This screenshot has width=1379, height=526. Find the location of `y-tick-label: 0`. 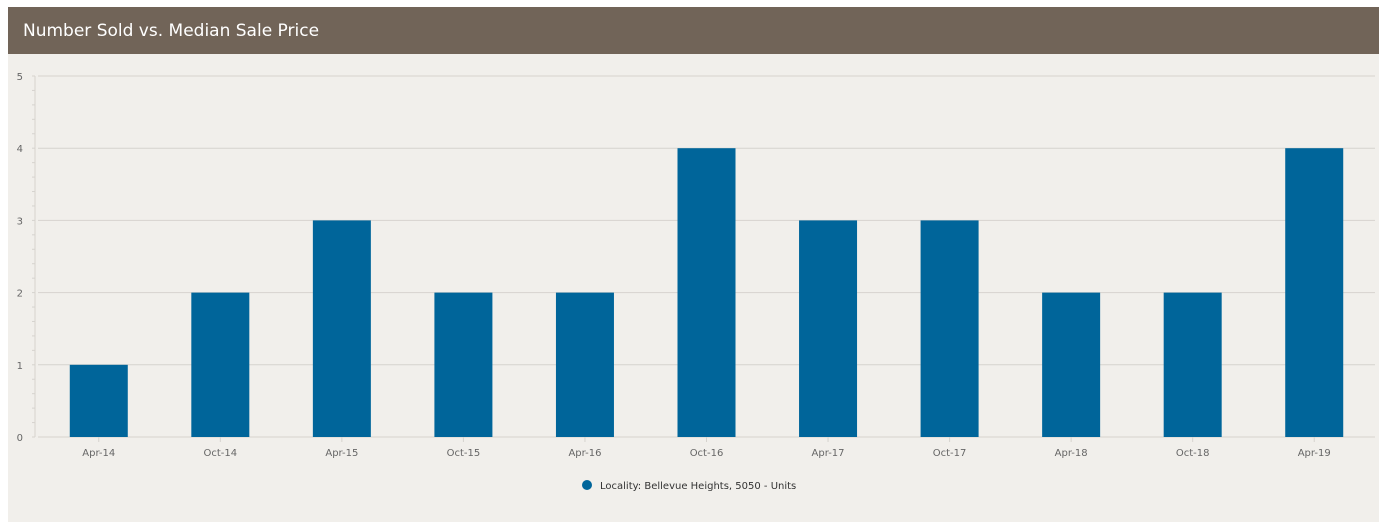

y-tick-label: 0 is located at coordinates (20, 438).